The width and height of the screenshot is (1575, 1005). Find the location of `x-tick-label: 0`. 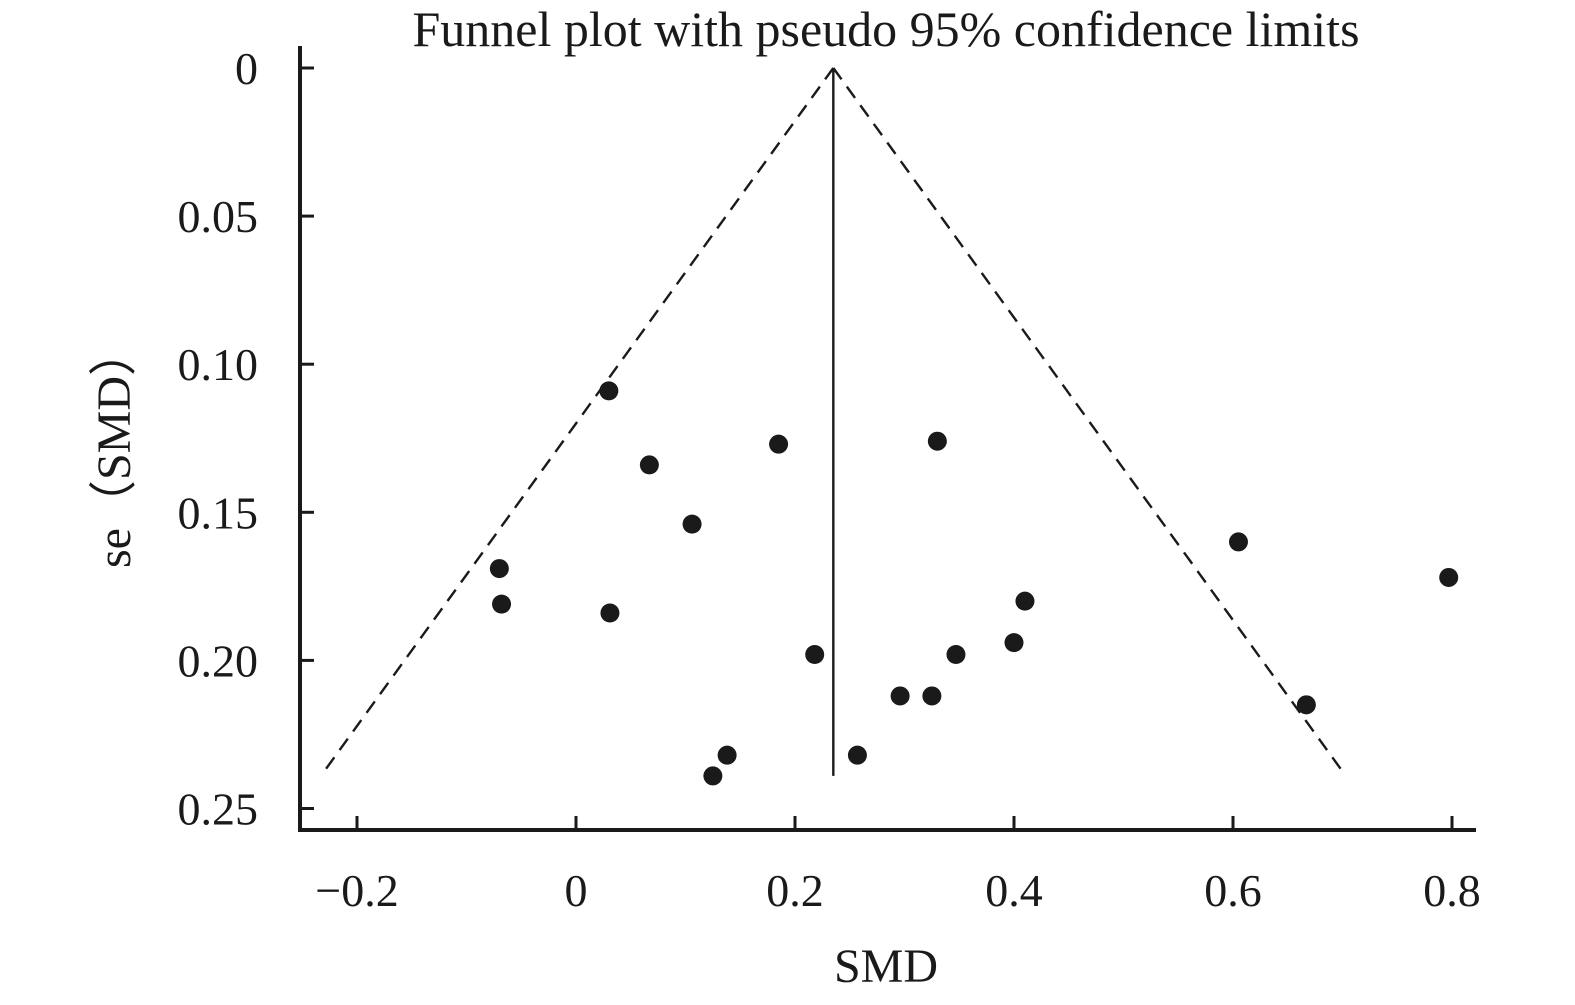

x-tick-label: 0 is located at coordinates (576, 890).